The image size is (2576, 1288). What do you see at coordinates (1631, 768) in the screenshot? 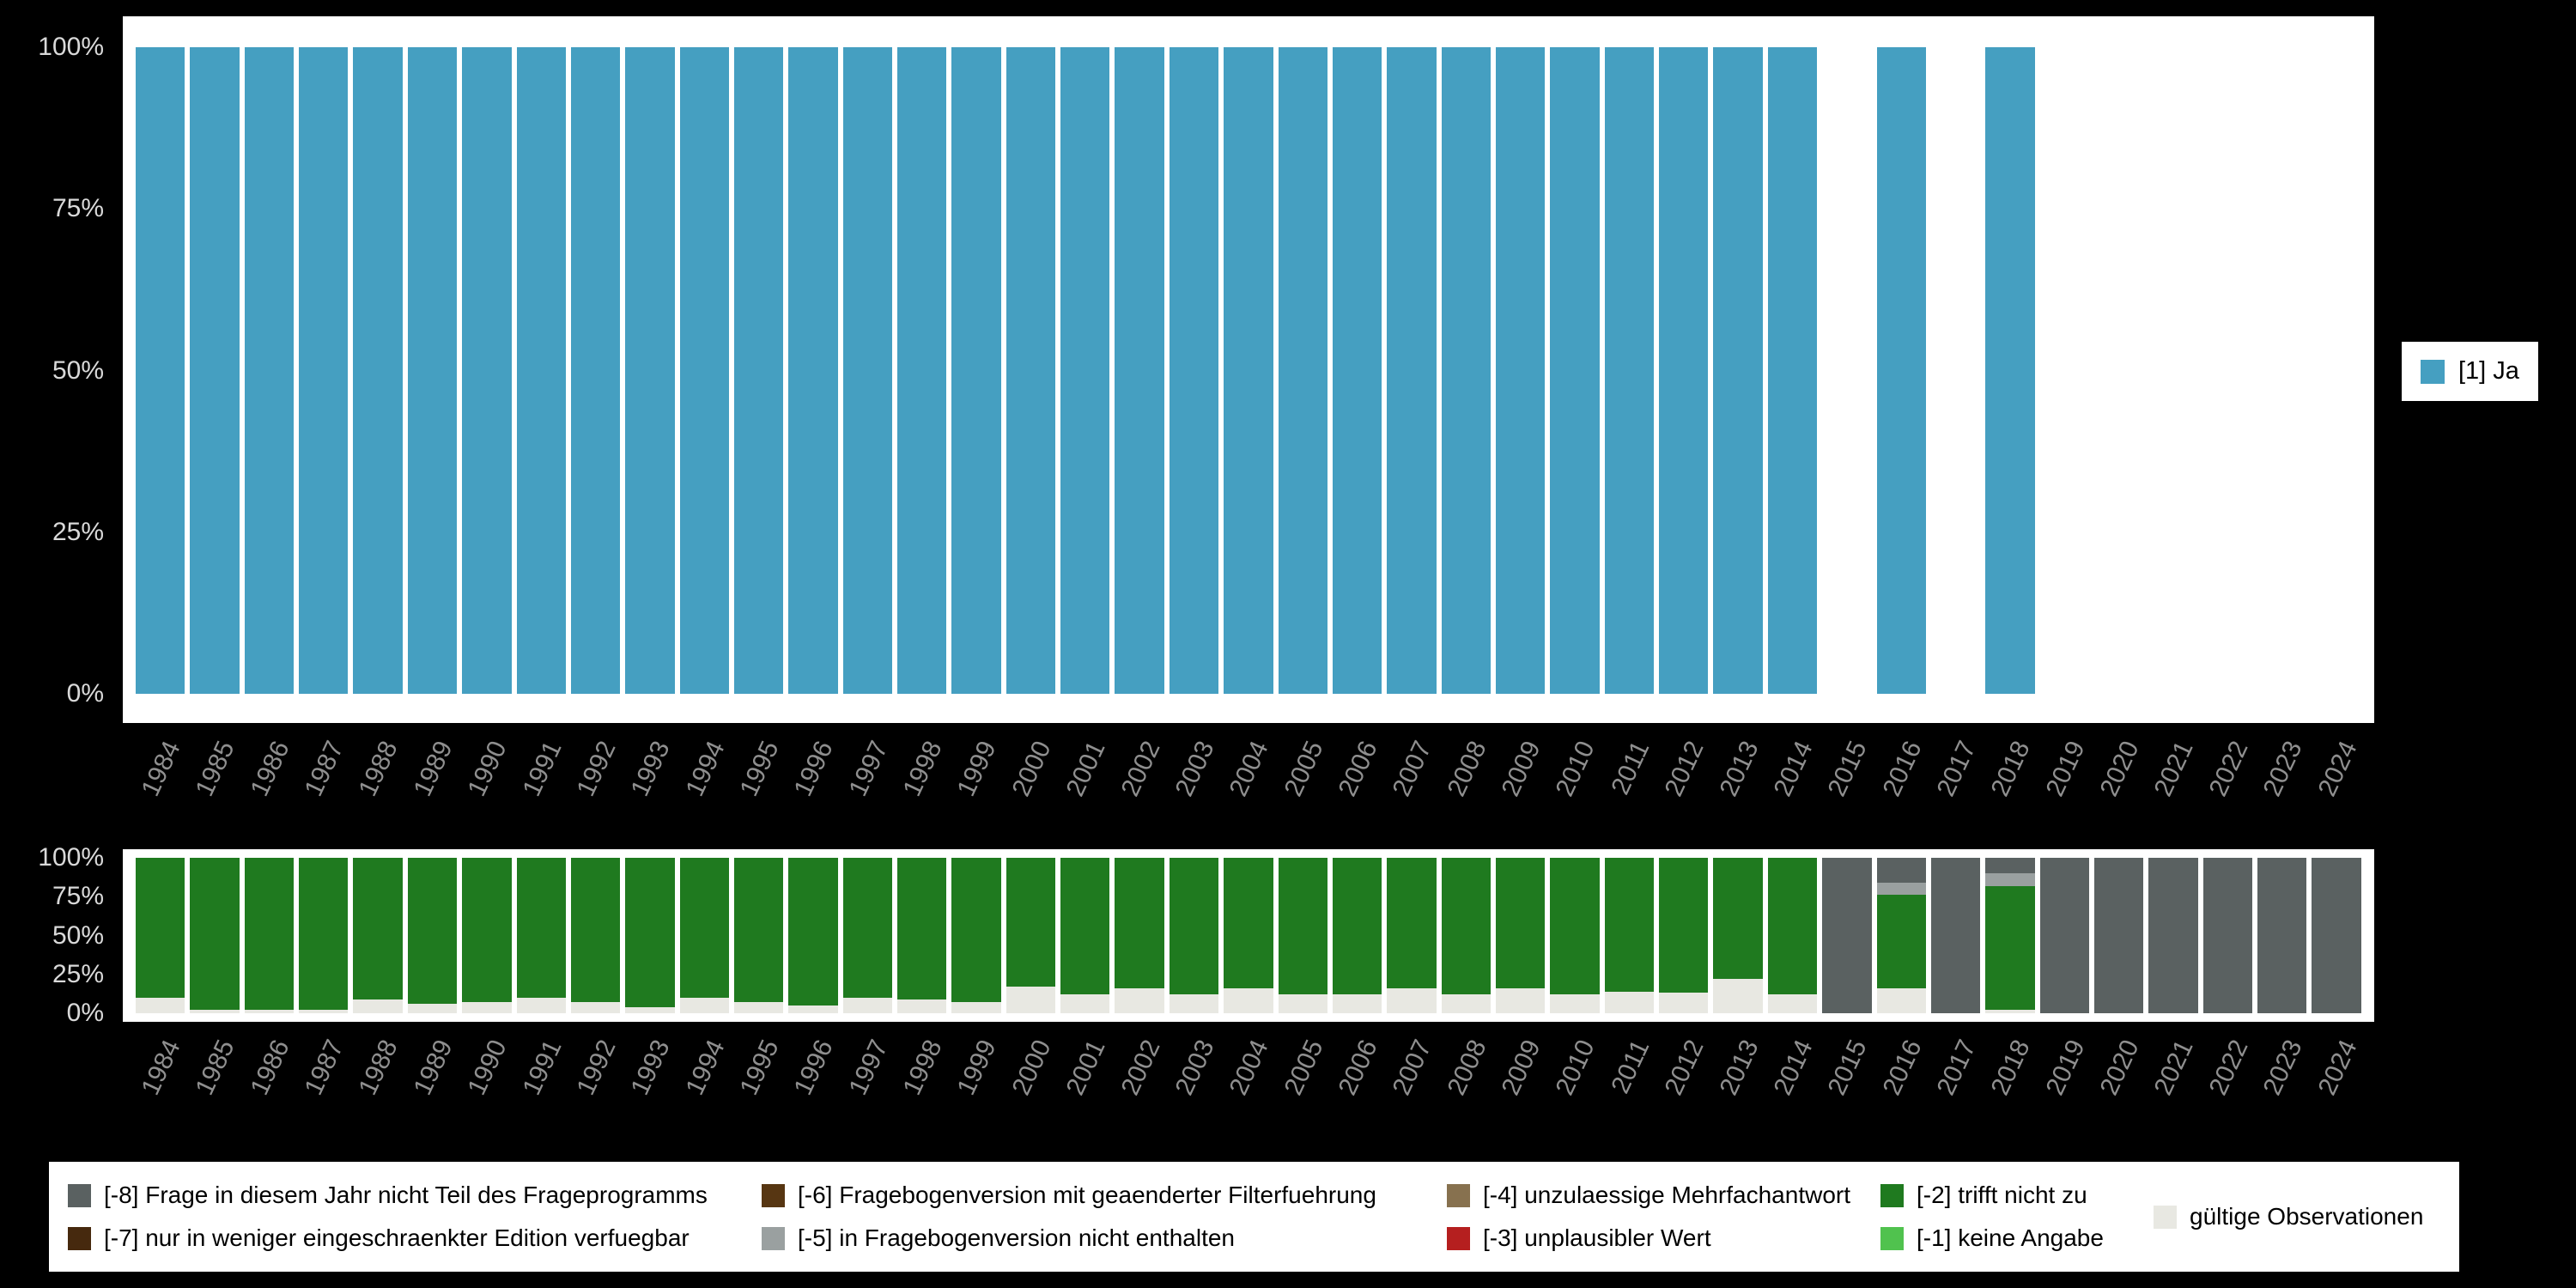
I see `x-tick-2011: 2011` at bounding box center [1631, 768].